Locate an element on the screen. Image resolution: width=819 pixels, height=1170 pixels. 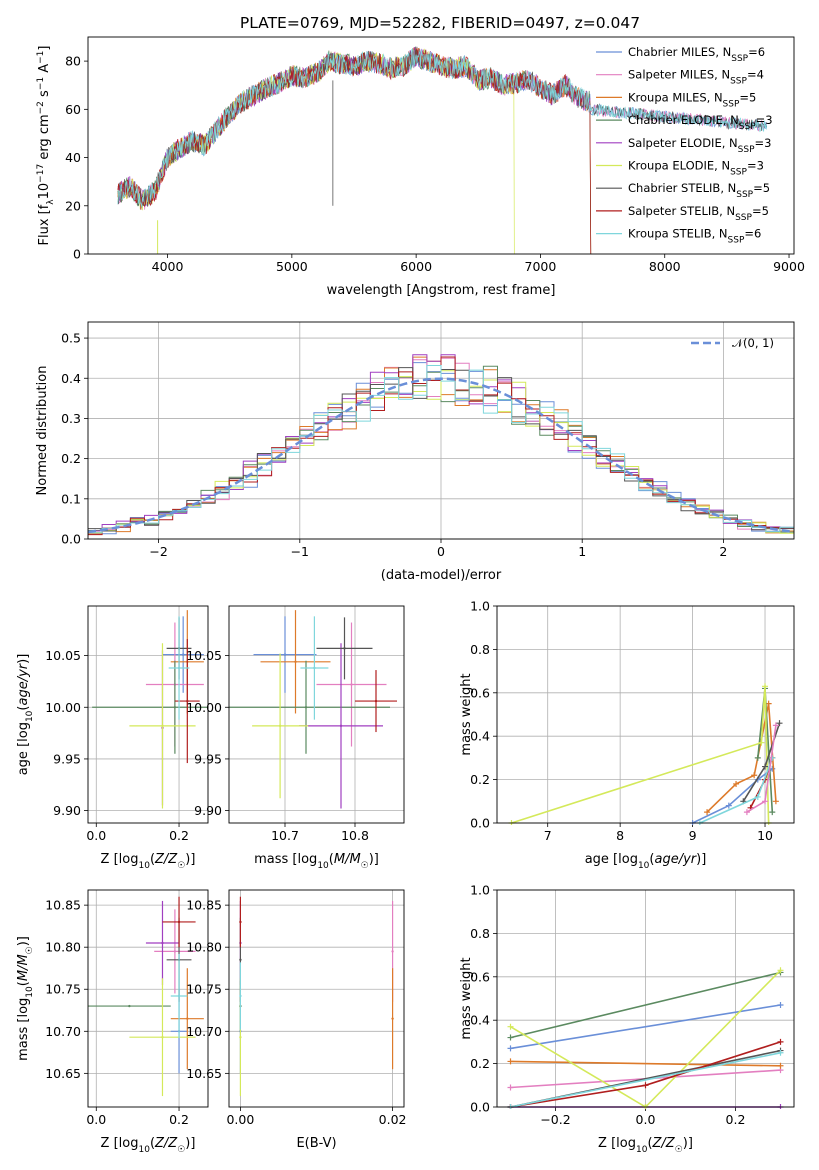
legend-label: Salpeter ELODIE, NSSP=3 is located at coordinates (699, 145).